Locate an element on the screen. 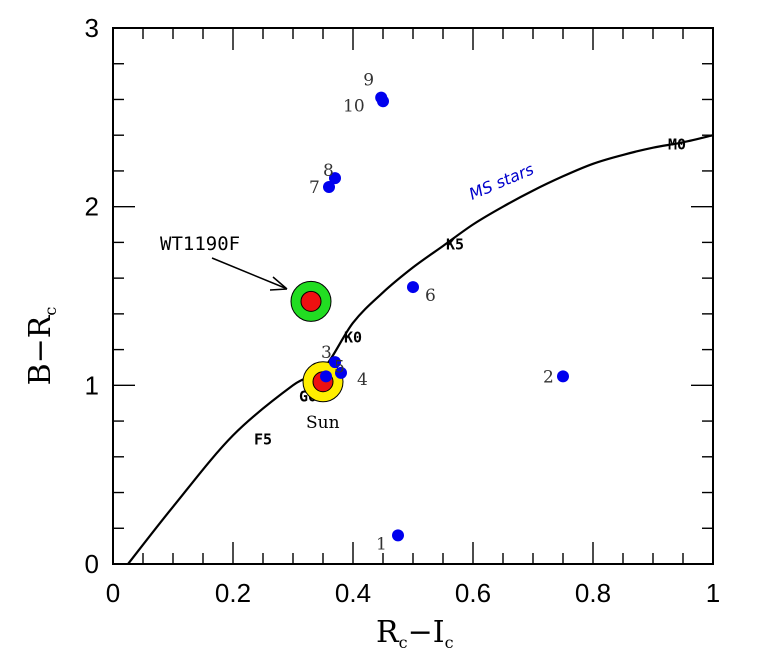 The height and width of the screenshot is (672, 766). x-tick-label: 0.2 is located at coordinates (233, 593).